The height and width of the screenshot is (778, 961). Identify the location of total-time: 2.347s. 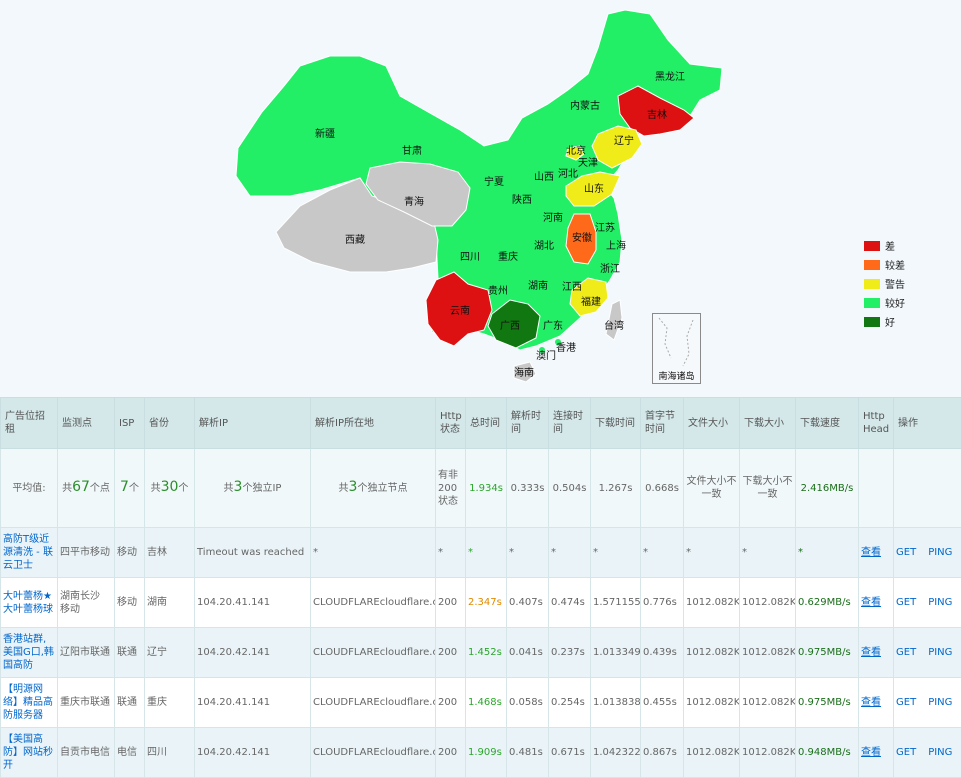
(486, 603).